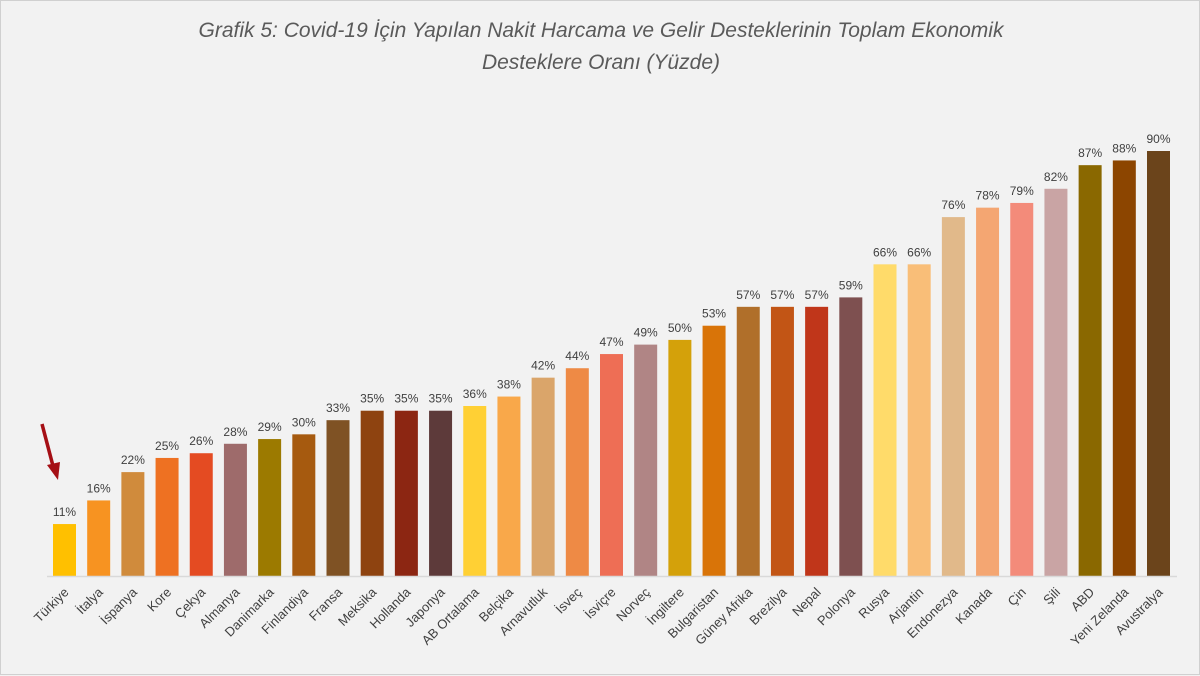 The width and height of the screenshot is (1200, 676). What do you see at coordinates (680, 328) in the screenshot?
I see `data-label: 50%` at bounding box center [680, 328].